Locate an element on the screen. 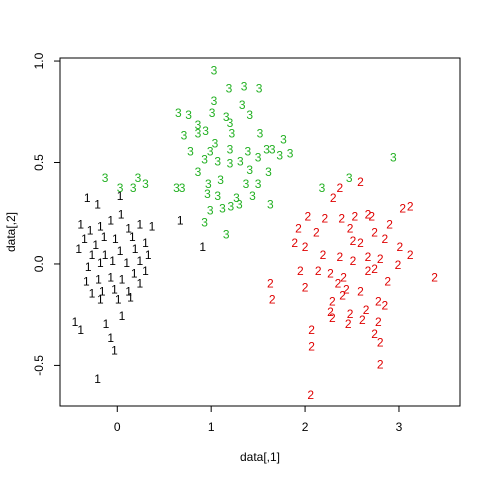 This screenshot has height=480, width=480. x-tick-label: 2 is located at coordinates (305, 427).